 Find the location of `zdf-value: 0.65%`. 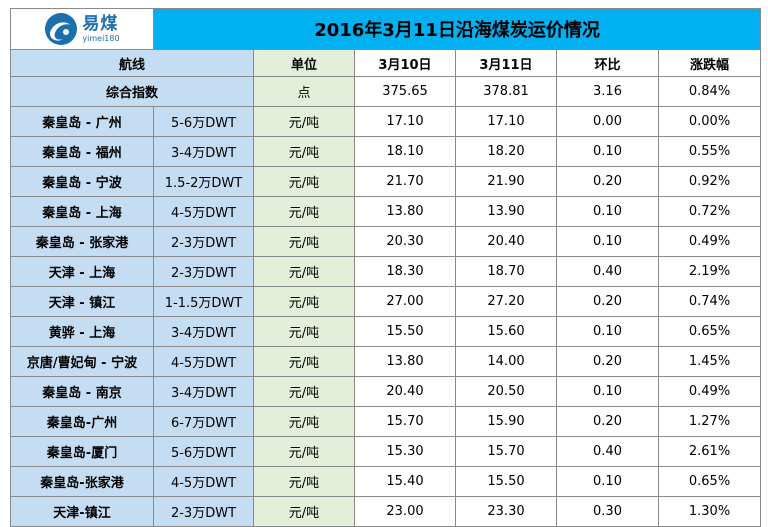

zdf-value: 0.65% is located at coordinates (709, 481).